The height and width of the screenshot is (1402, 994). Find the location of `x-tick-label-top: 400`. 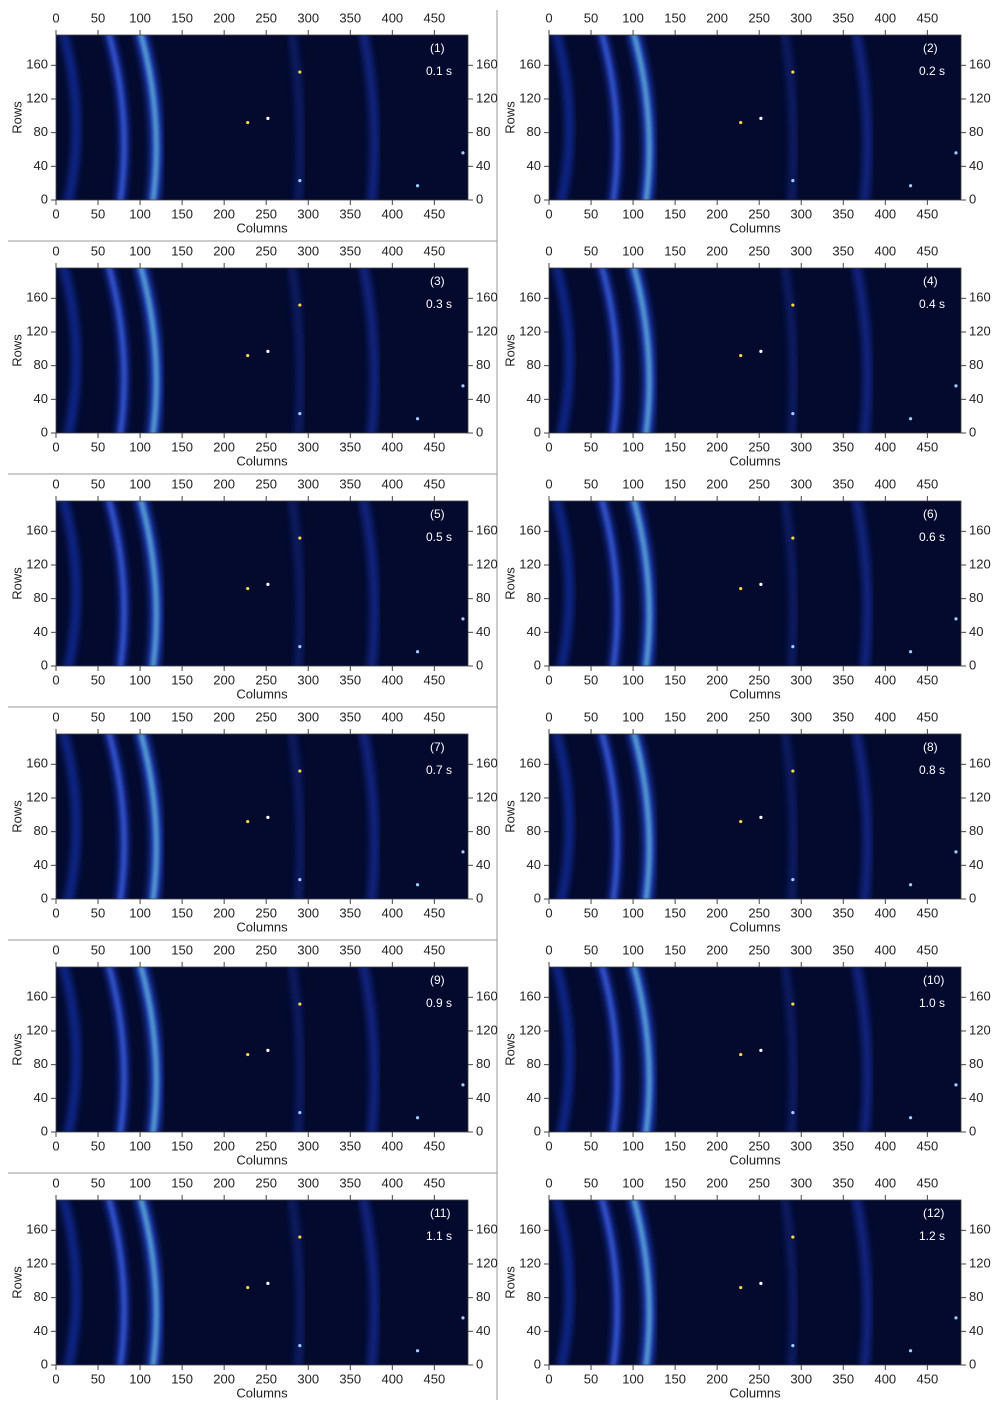

x-tick-label-top: 400 is located at coordinates (885, 483).